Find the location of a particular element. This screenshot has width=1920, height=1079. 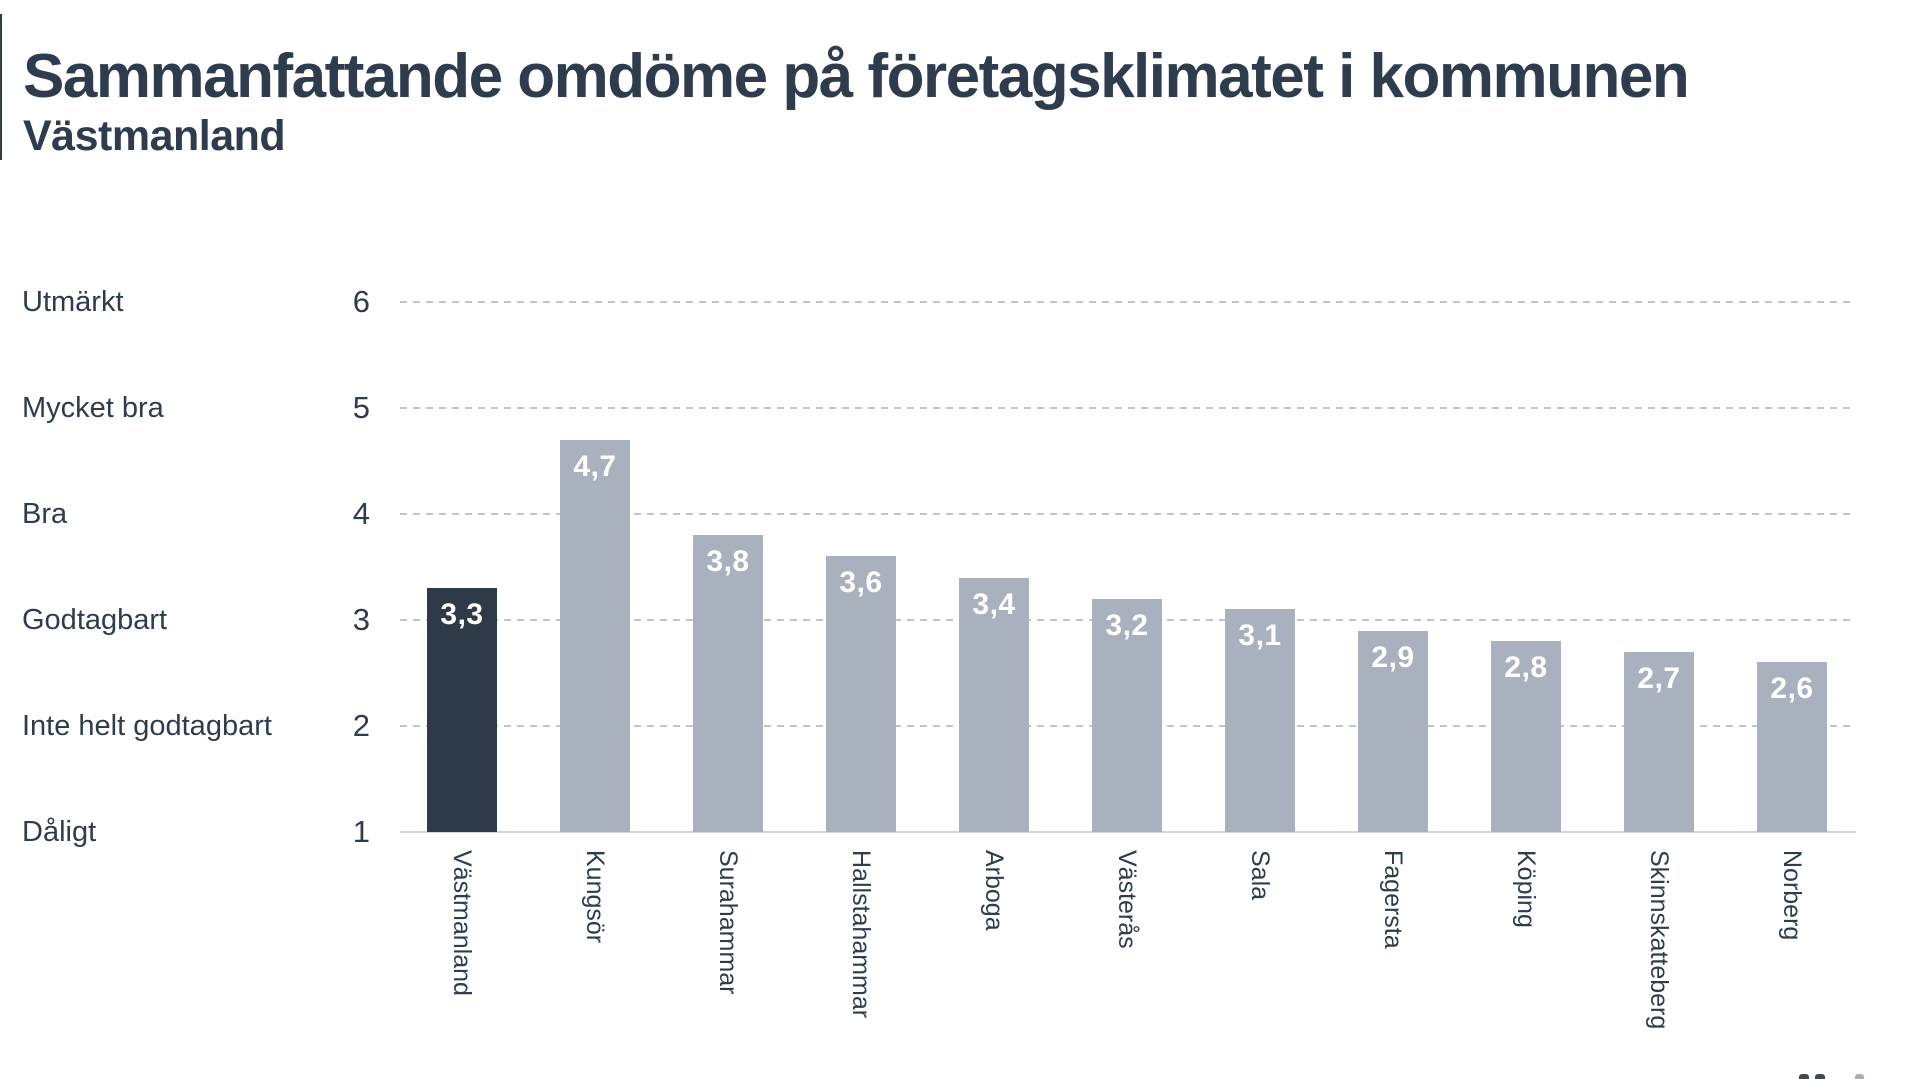

bar-value-label: 2,8 is located at coordinates (1526, 668).